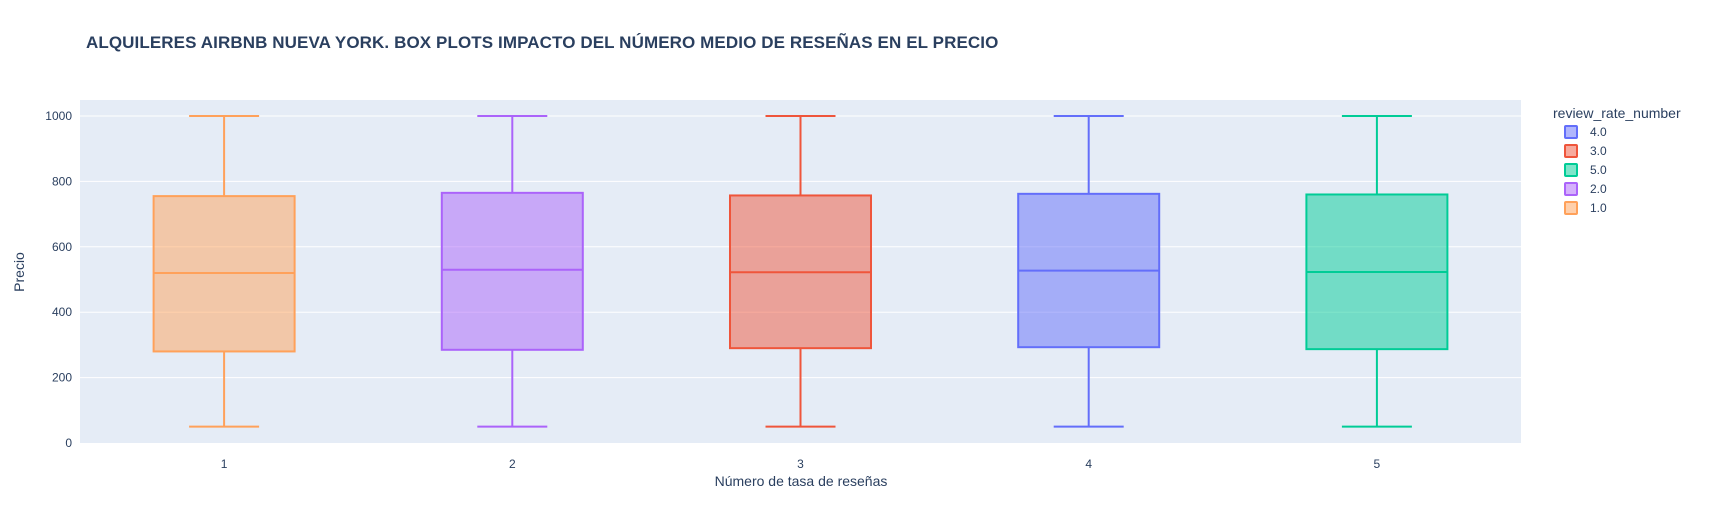  What do you see at coordinates (224, 271) in the screenshot?
I see `box-1.0` at bounding box center [224, 271].